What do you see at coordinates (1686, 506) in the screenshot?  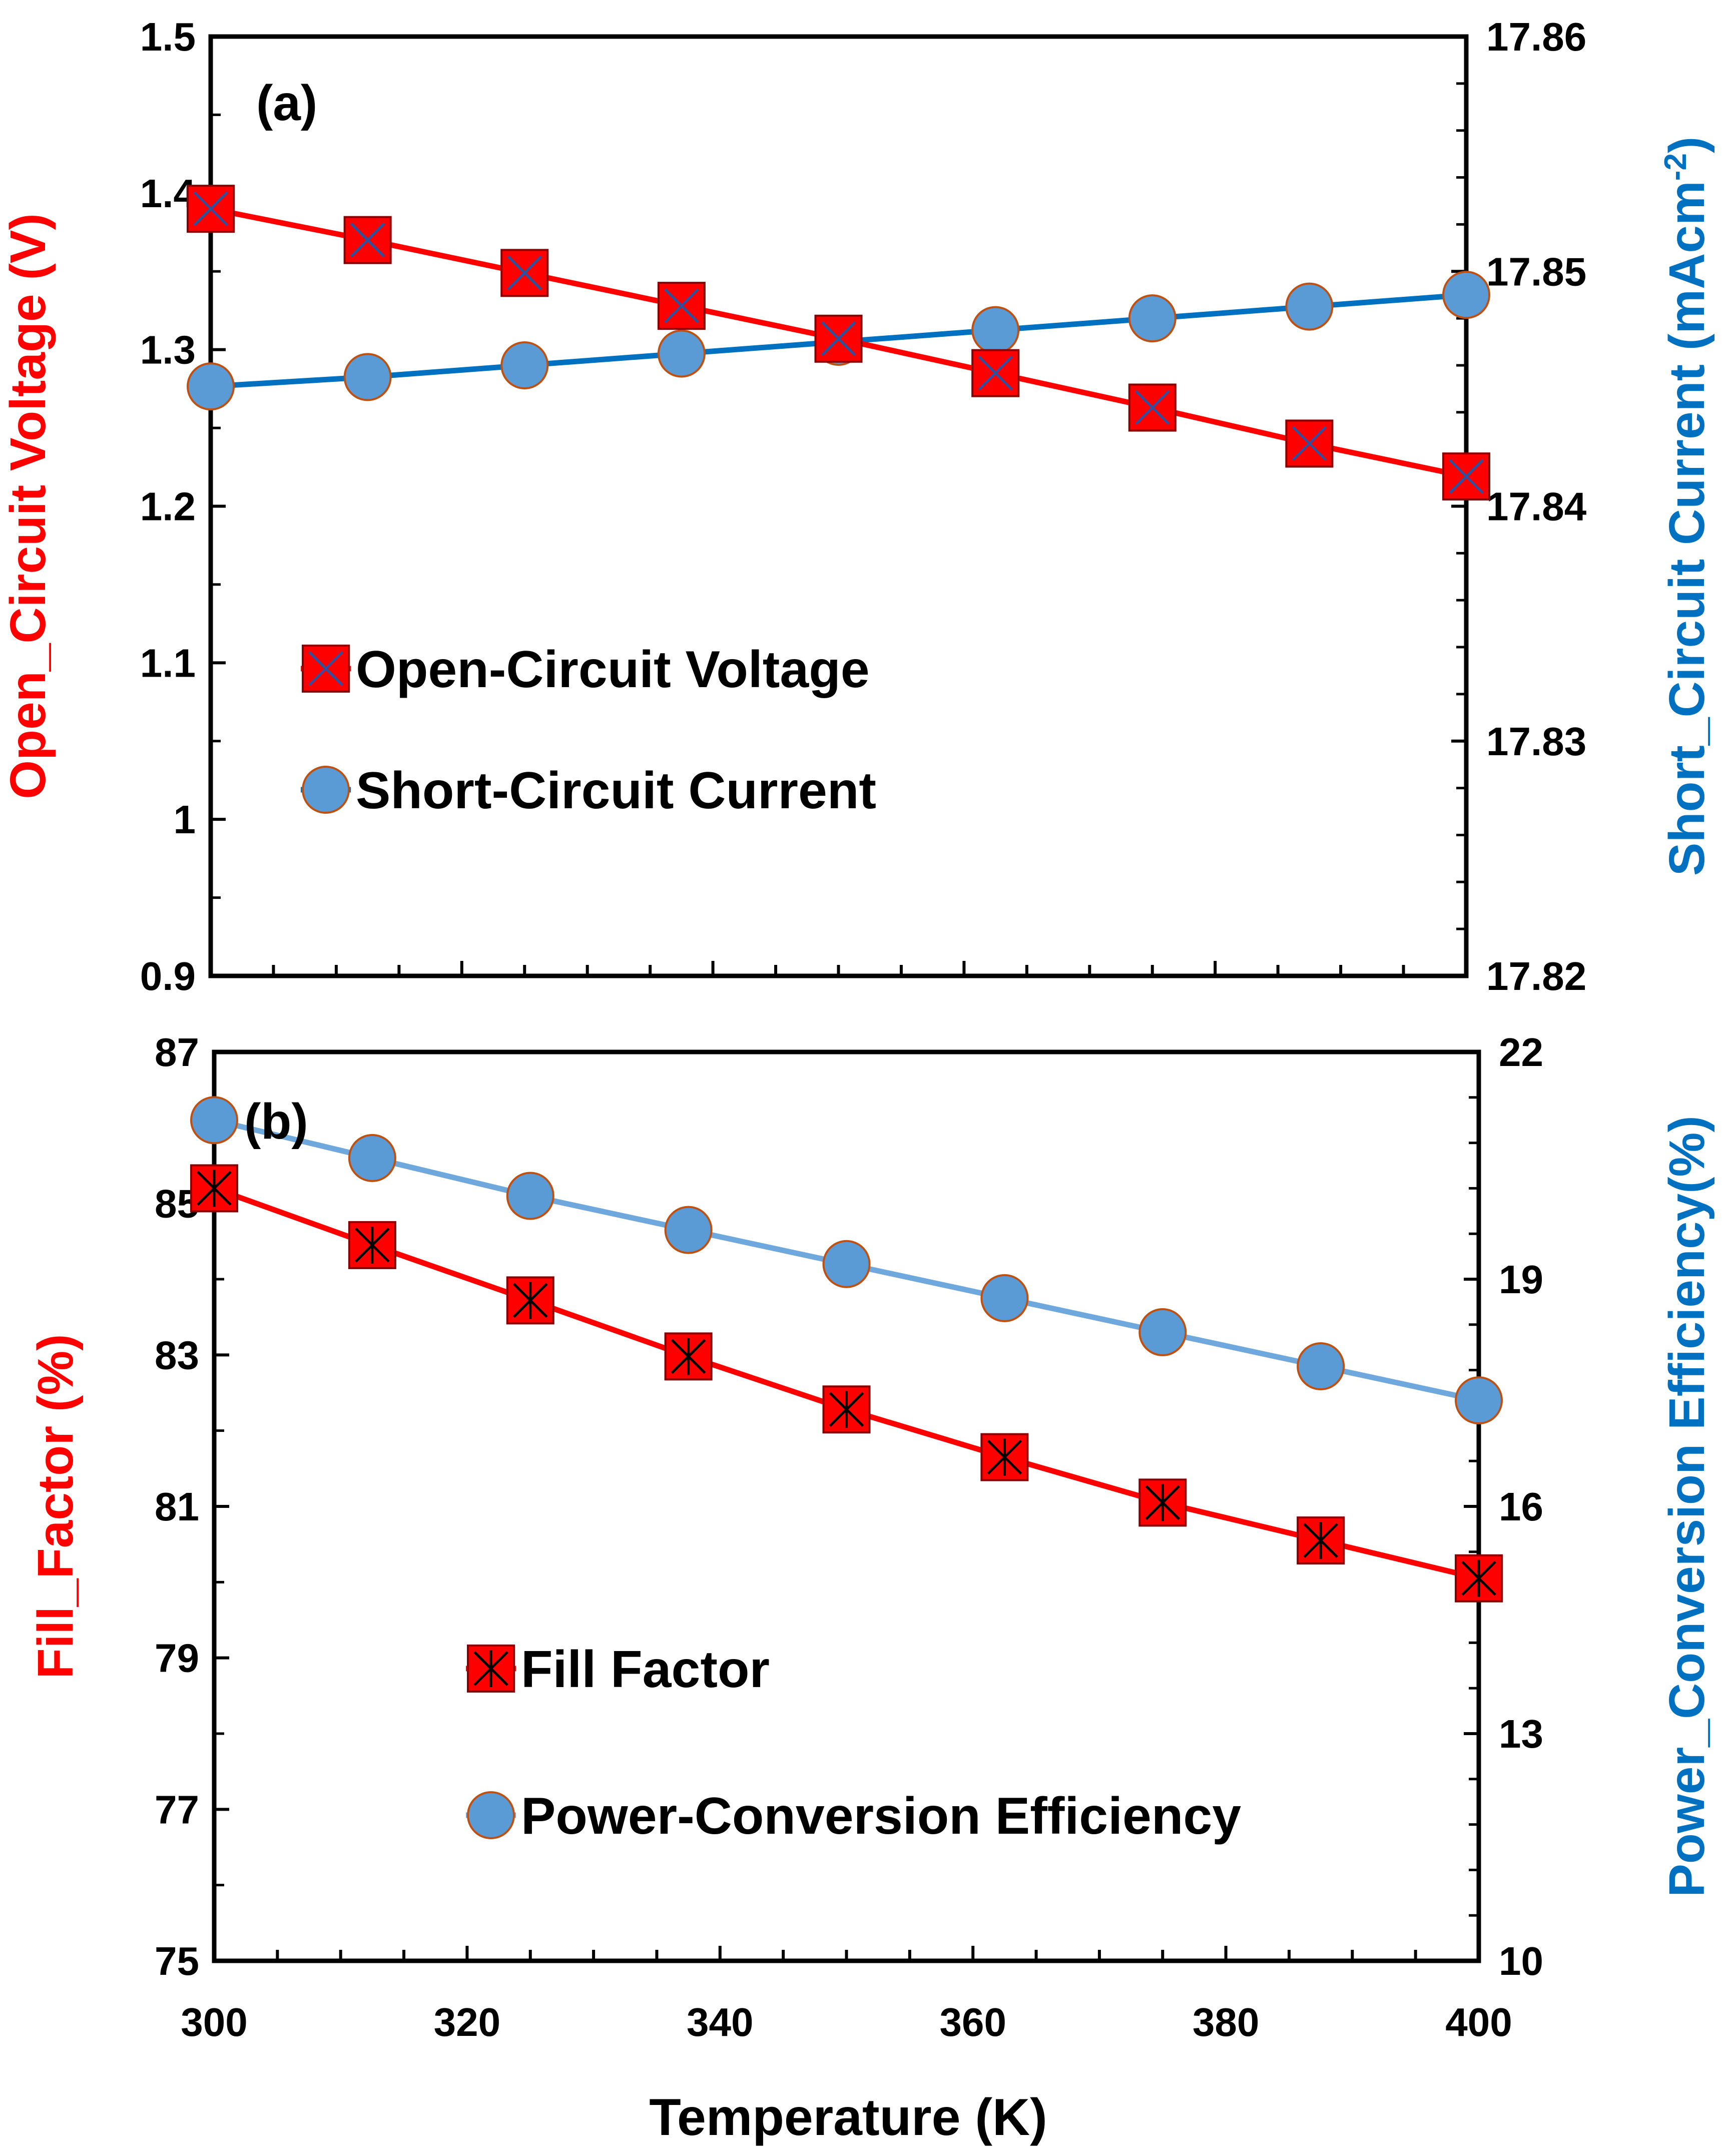 I see `panel-a-right-y-axis-title: Short_Circuit Current (mAcm-2)` at bounding box center [1686, 506].